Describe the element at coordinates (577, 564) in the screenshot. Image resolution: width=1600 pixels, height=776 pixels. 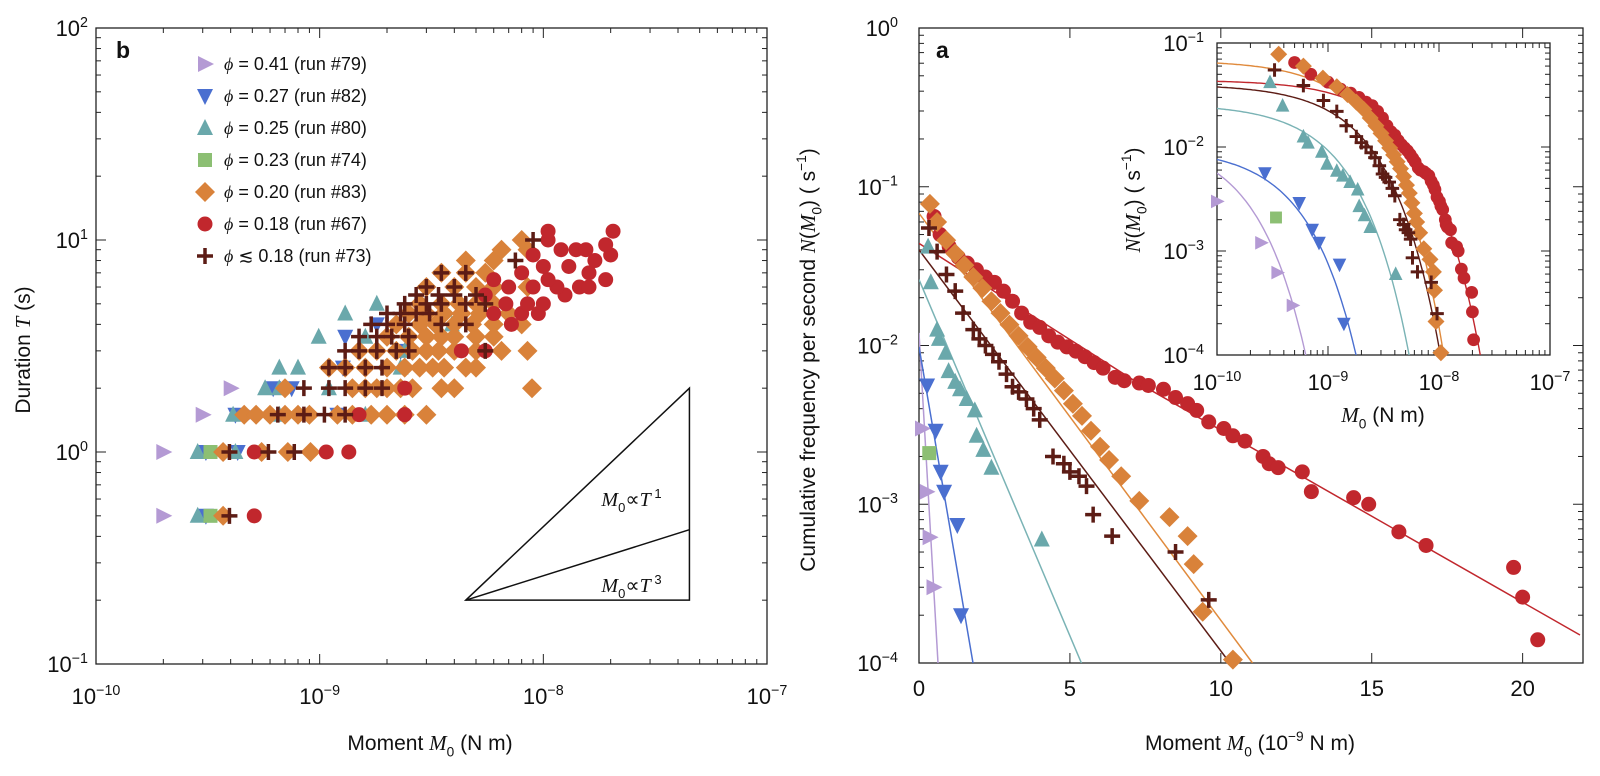
I see `slope-line-t3` at that location.